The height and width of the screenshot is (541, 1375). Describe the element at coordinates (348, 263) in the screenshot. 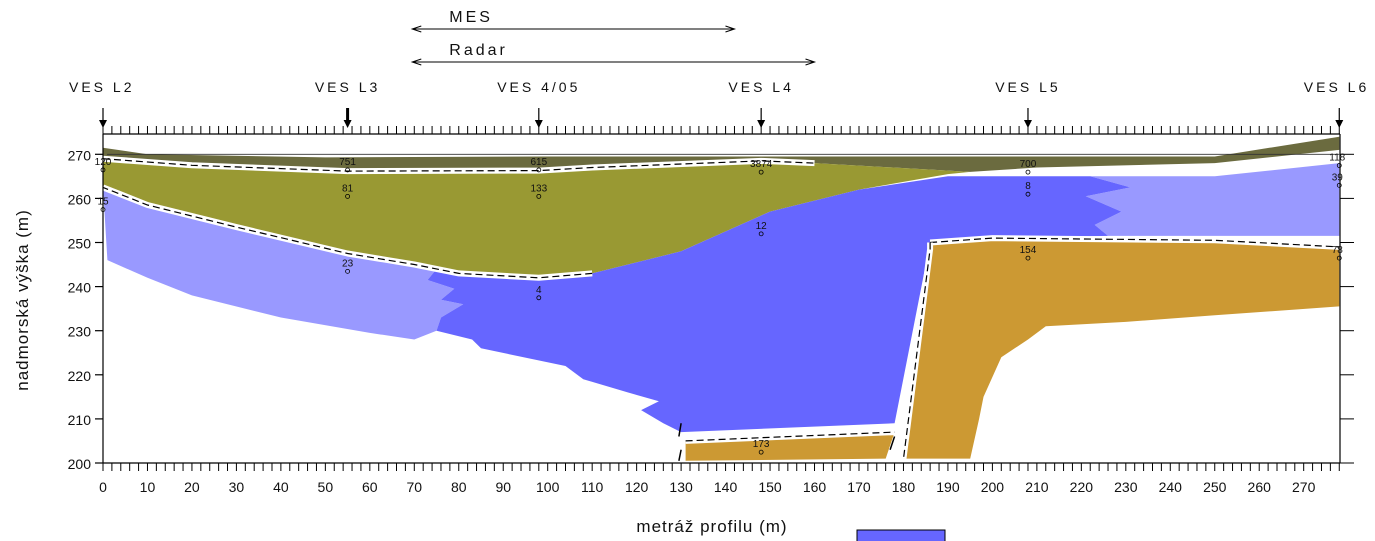

I see `resistivity-label: 23` at that location.